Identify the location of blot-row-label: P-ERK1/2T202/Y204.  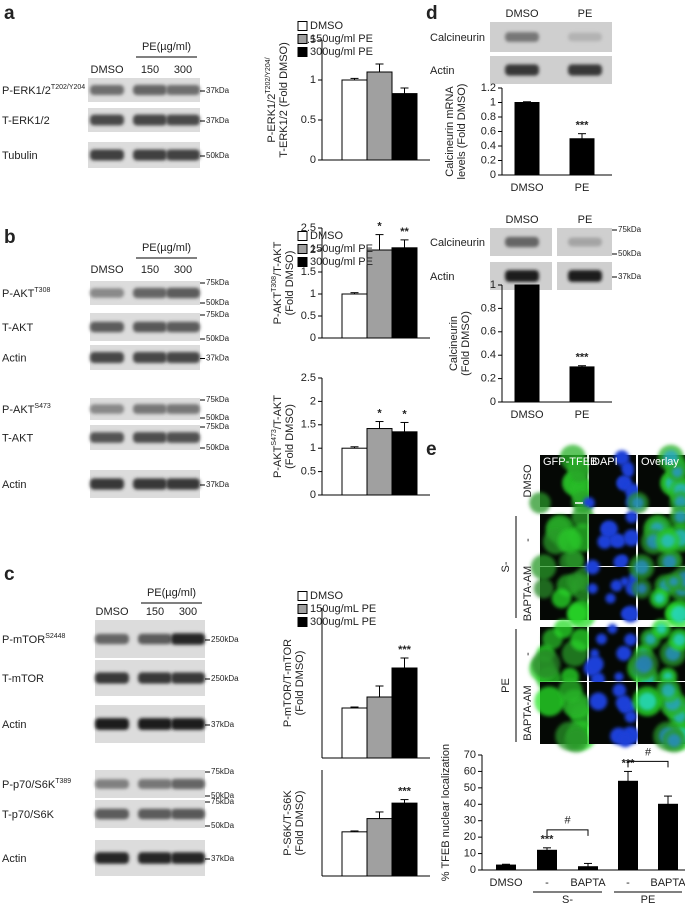
(43, 90).